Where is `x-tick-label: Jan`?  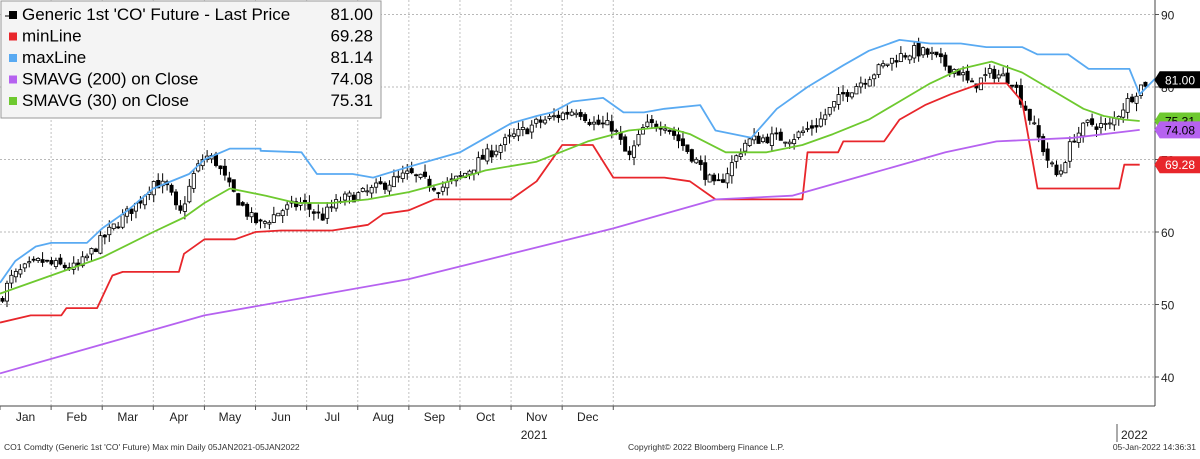
x-tick-label: Jan is located at coordinates (25, 417).